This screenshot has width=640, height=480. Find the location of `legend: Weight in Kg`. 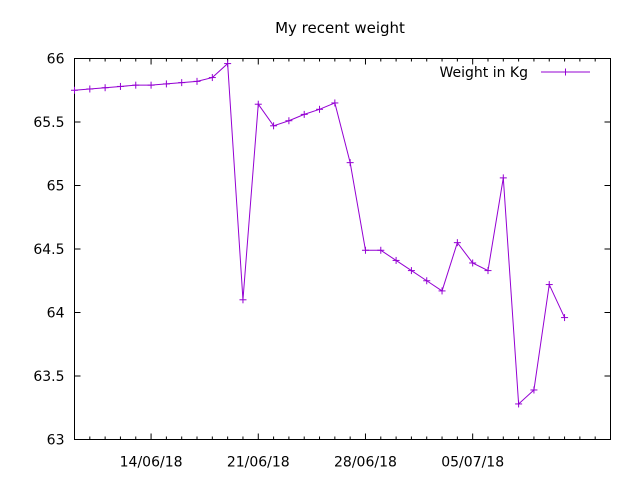

legend: Weight in Kg is located at coordinates (514, 73).